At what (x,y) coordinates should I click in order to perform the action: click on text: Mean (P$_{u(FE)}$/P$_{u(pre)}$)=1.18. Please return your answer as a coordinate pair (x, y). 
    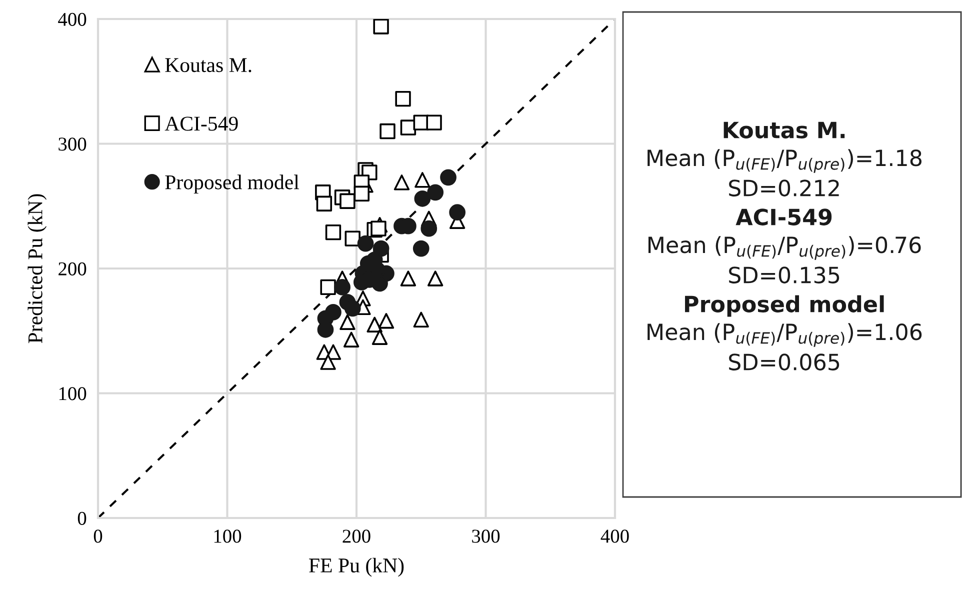
    Looking at the image, I should click on (785, 161).